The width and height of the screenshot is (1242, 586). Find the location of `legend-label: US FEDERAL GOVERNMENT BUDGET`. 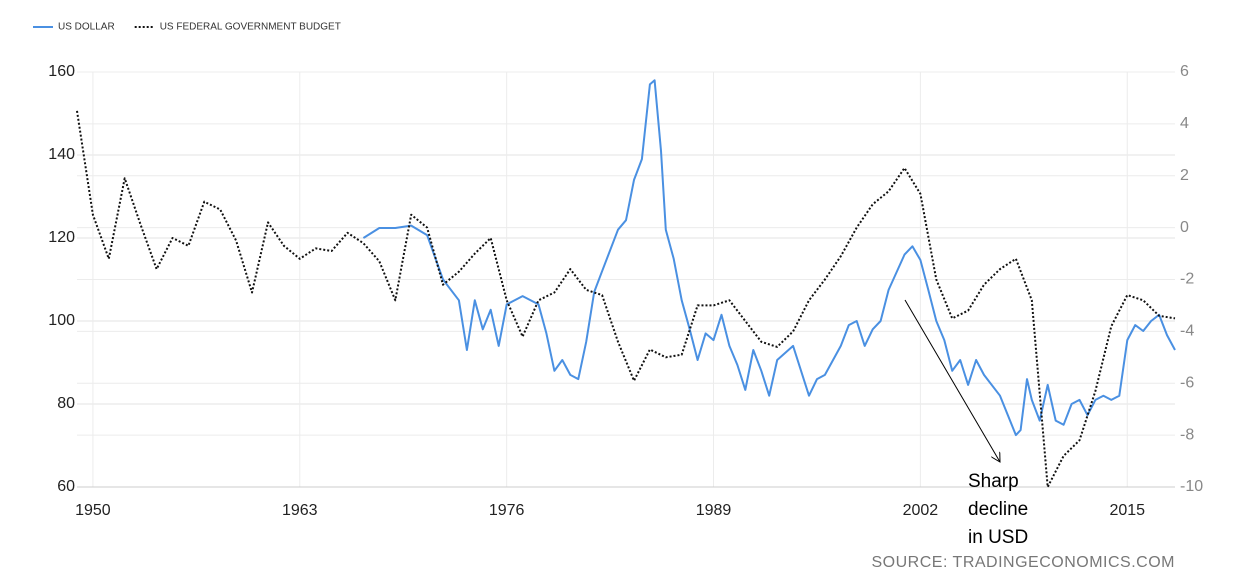

legend-label: US FEDERAL GOVERNMENT BUDGET is located at coordinates (250, 27).